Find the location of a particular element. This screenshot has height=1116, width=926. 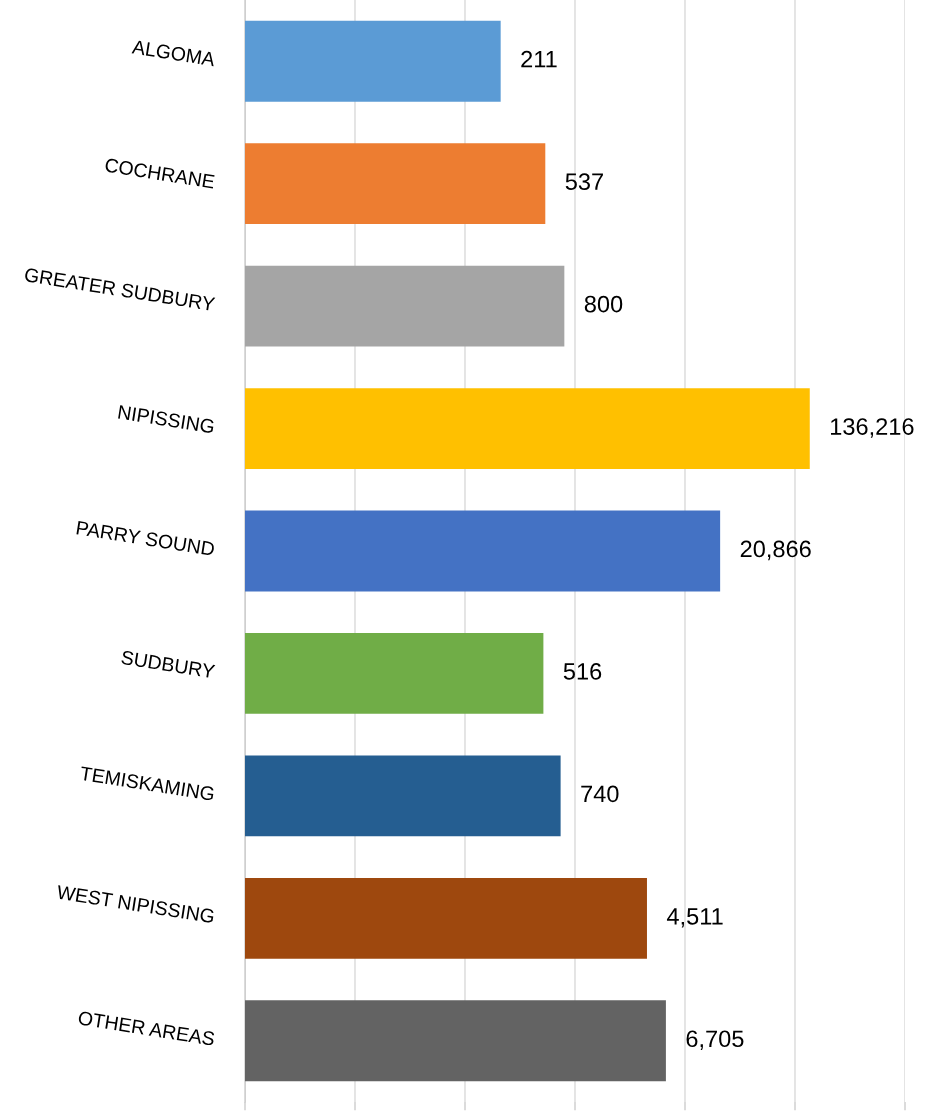

data-label: 800 is located at coordinates (603, 304).